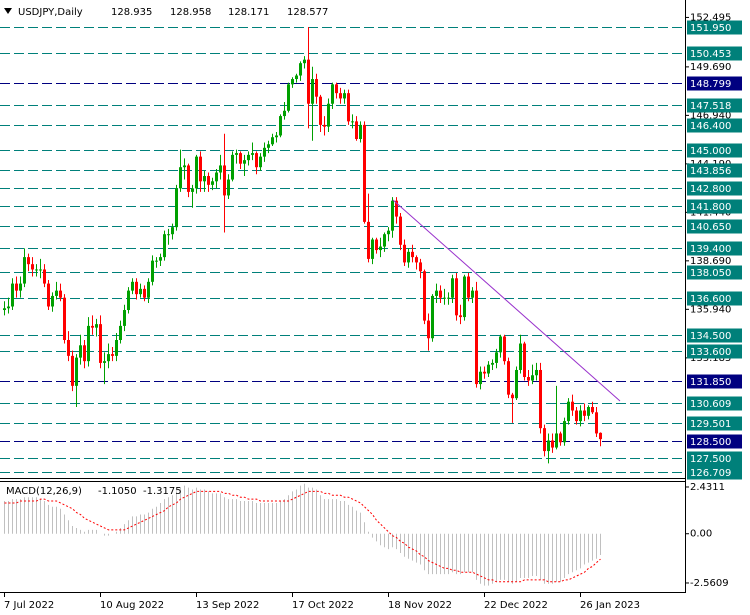 This screenshot has height=615, width=750. I want to click on macd-readout: -1.1050, so click(117, 491).